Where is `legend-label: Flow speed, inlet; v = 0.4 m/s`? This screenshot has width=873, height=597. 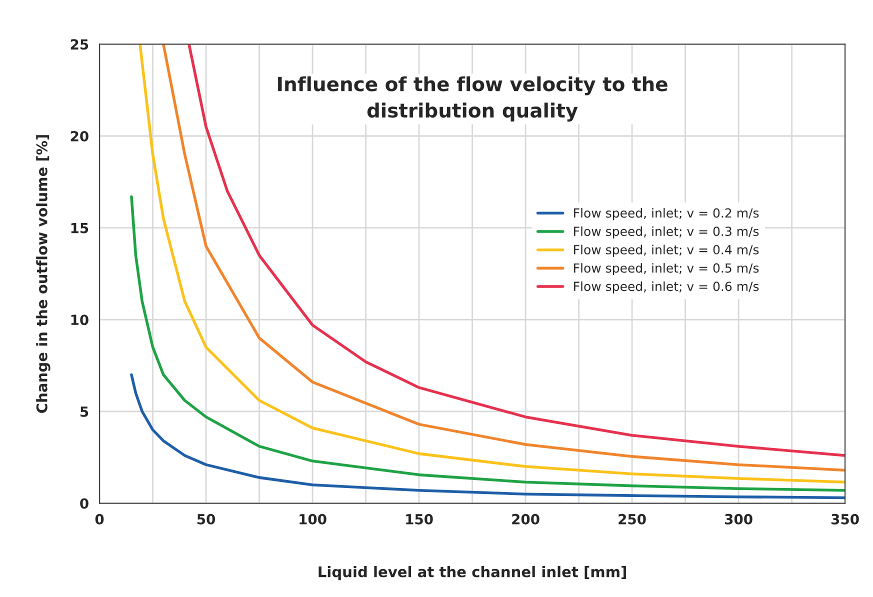
legend-label: Flow speed, inlet; v = 0.4 m/s is located at coordinates (666, 250).